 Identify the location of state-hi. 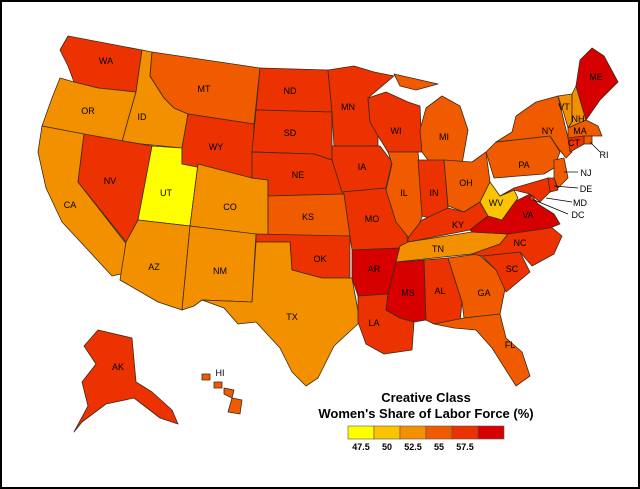
(222, 394).